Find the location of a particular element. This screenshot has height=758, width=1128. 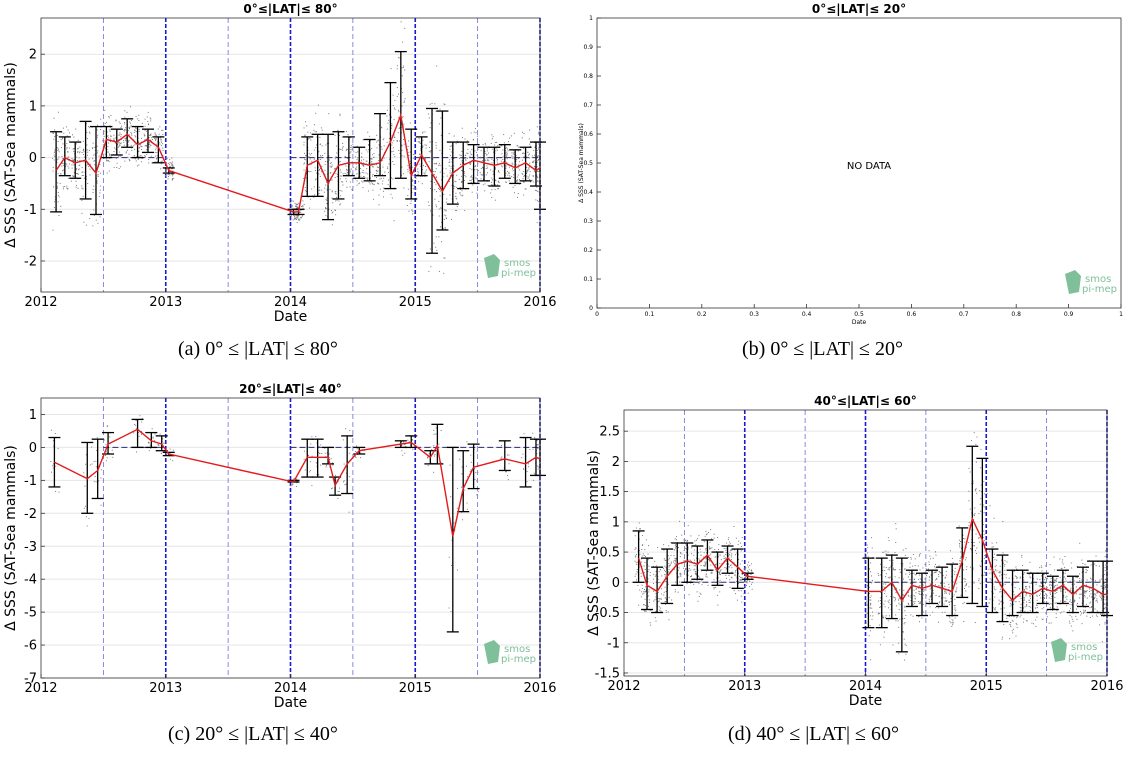

chart-title: 0°≤|LAT|≤ 80° is located at coordinates (290, 9).